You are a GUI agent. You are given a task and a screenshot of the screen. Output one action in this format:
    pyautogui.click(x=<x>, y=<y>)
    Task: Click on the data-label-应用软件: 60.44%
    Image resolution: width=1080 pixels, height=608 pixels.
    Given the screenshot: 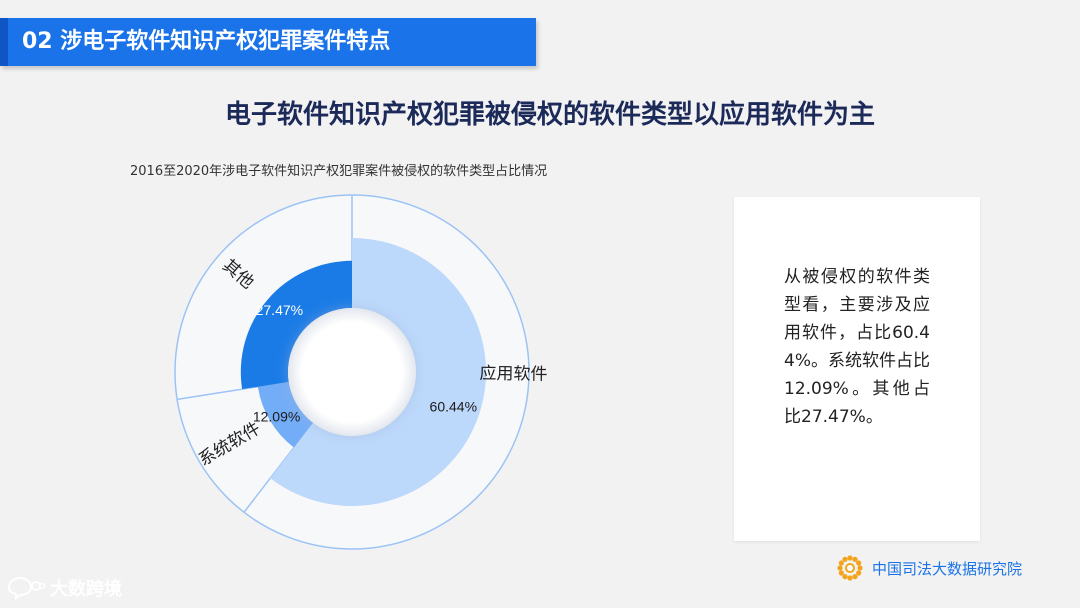 What is the action you would take?
    pyautogui.click(x=453, y=406)
    